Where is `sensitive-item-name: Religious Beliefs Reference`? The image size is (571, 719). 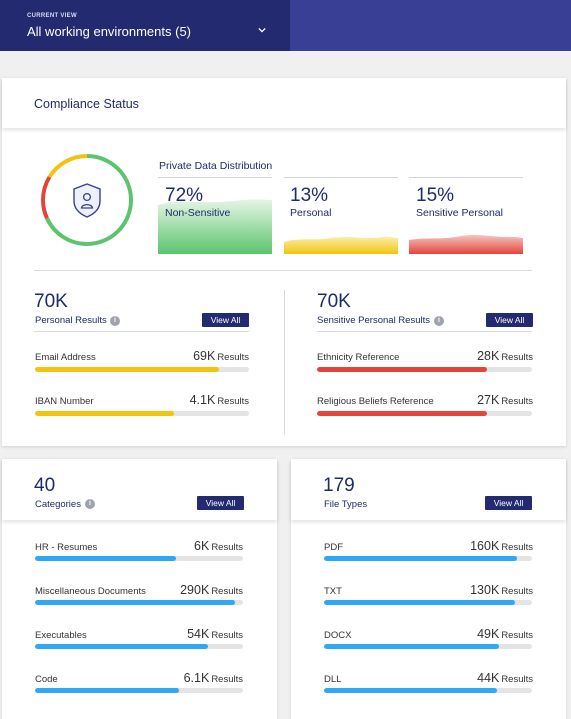
sensitive-item-name: Religious Beliefs Reference is located at coordinates (375, 401).